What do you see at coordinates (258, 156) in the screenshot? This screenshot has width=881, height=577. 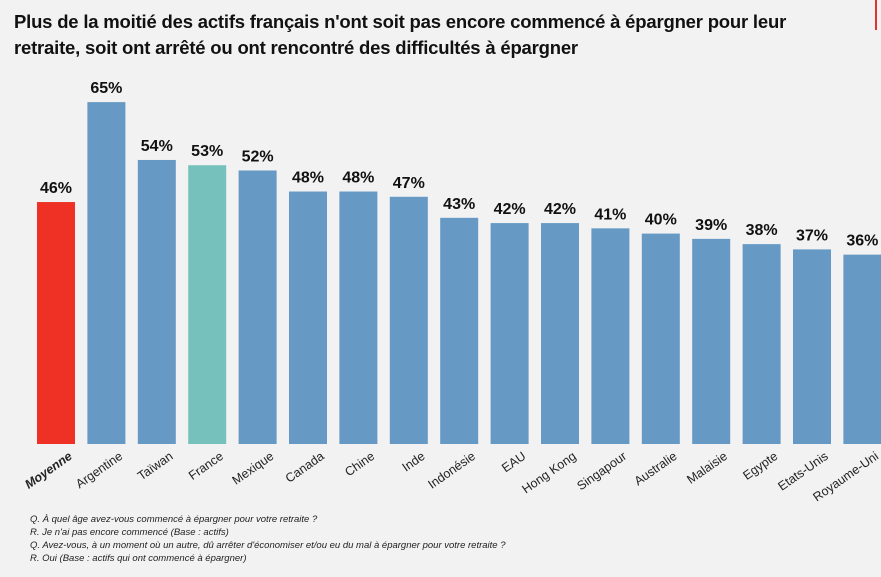 I see `data-label: 52%` at bounding box center [258, 156].